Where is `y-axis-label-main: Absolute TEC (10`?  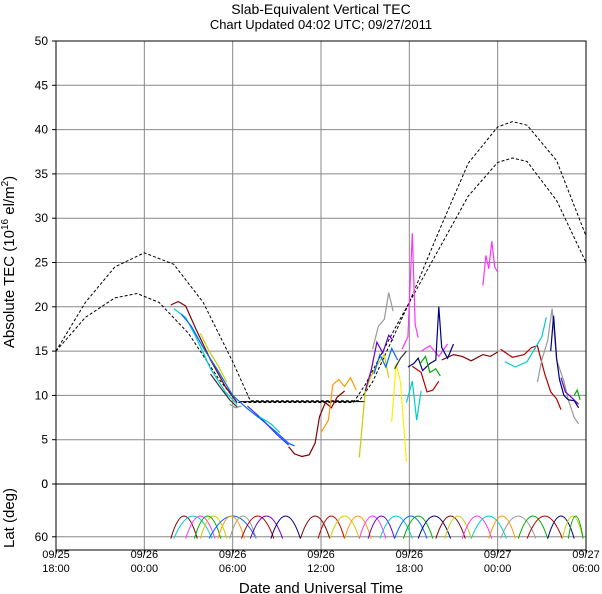
y-axis-label-main: Absolute TEC (10 is located at coordinates (9, 289).